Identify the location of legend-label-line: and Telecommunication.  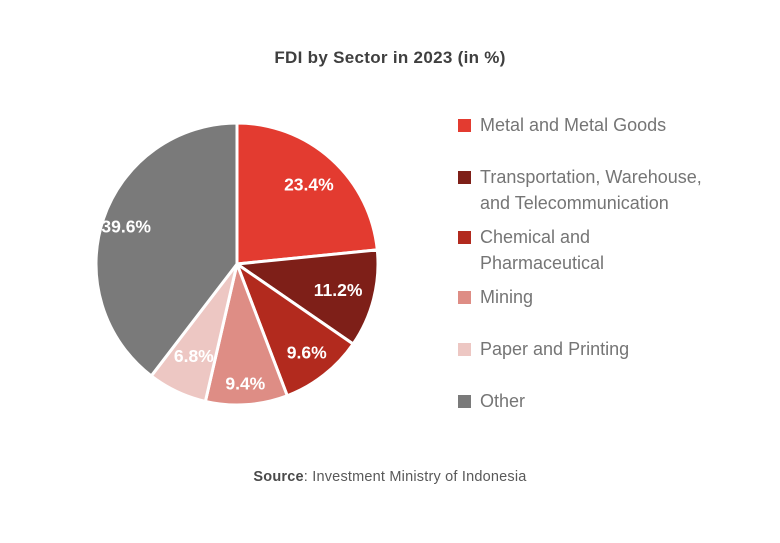
(574, 203).